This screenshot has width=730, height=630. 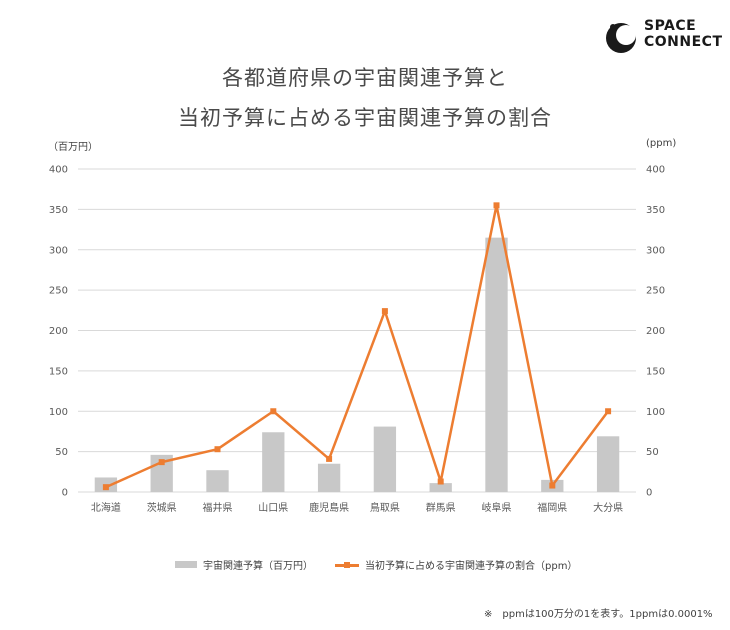 What do you see at coordinates (218, 507) in the screenshot?
I see `x-tick-label: 福井県` at bounding box center [218, 507].